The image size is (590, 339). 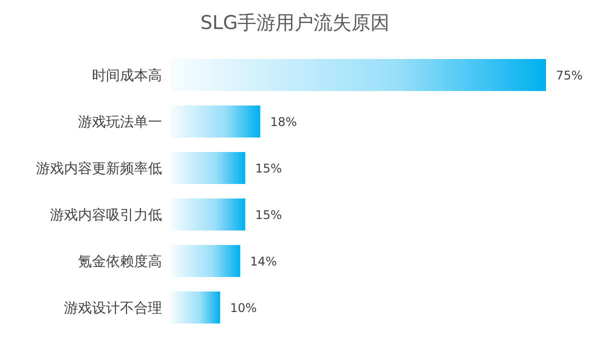 I want to click on y-tick-label: 时间成本高, so click(x=127, y=76).